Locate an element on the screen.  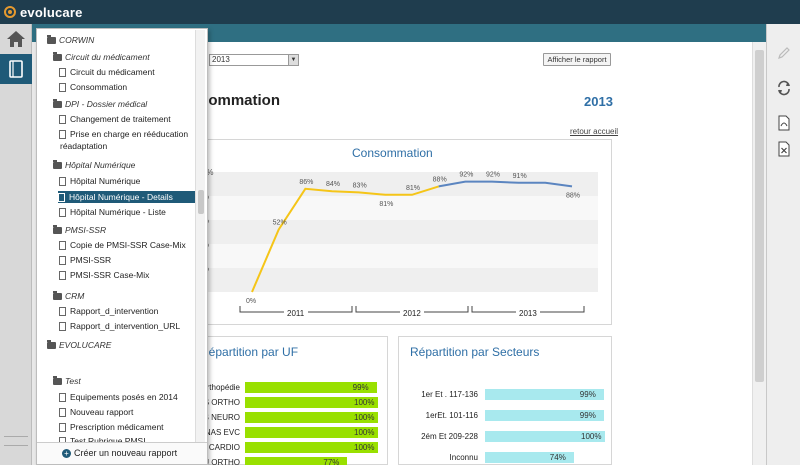
menu-item: Circuit du médicament is located at coordinates (107, 72).